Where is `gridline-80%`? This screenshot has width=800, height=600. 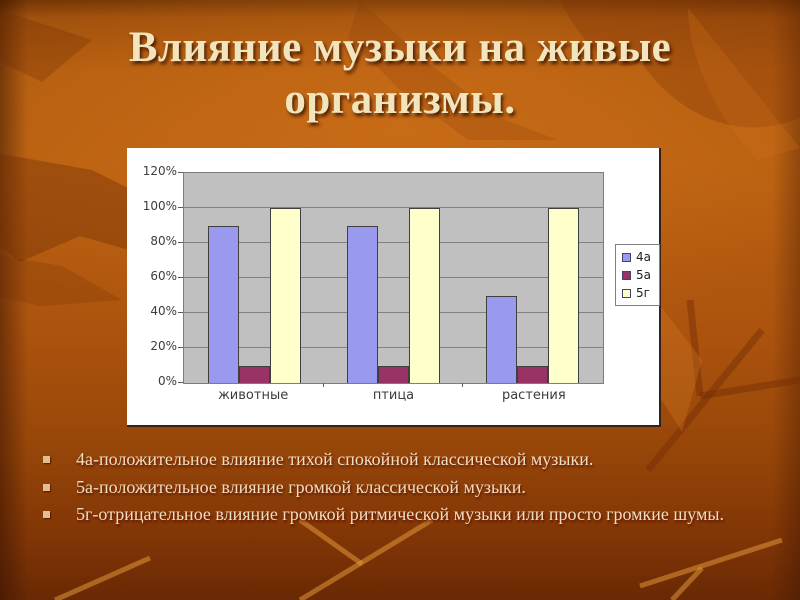
gridline-80% is located at coordinates (393, 242).